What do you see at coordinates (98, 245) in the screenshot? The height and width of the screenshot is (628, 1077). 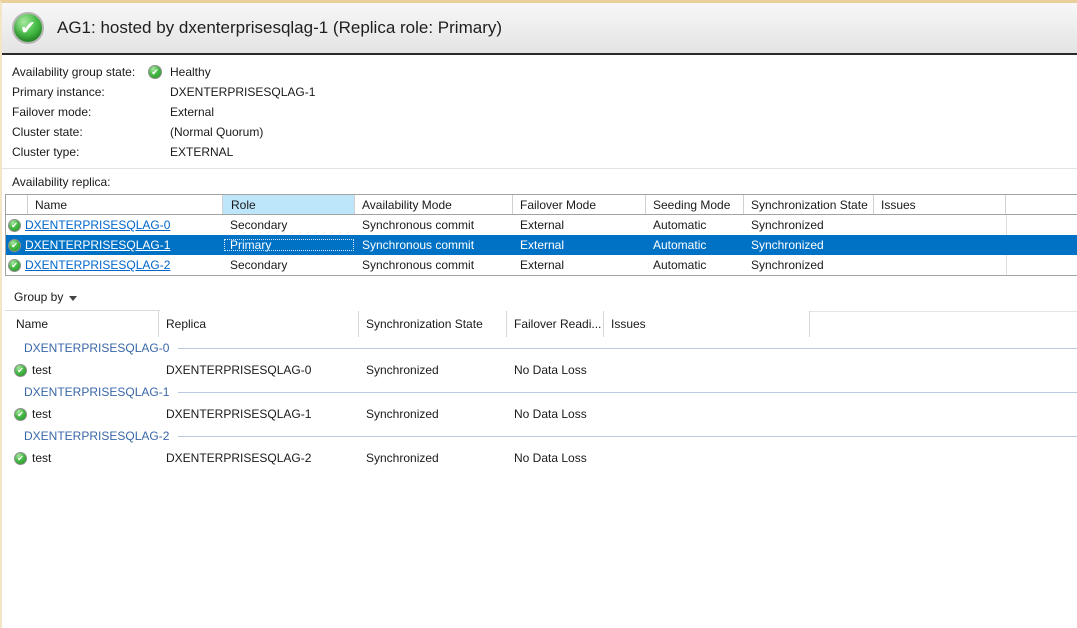 I see `replica-name-link: DXENTERPRISESQLAG-1` at bounding box center [98, 245].